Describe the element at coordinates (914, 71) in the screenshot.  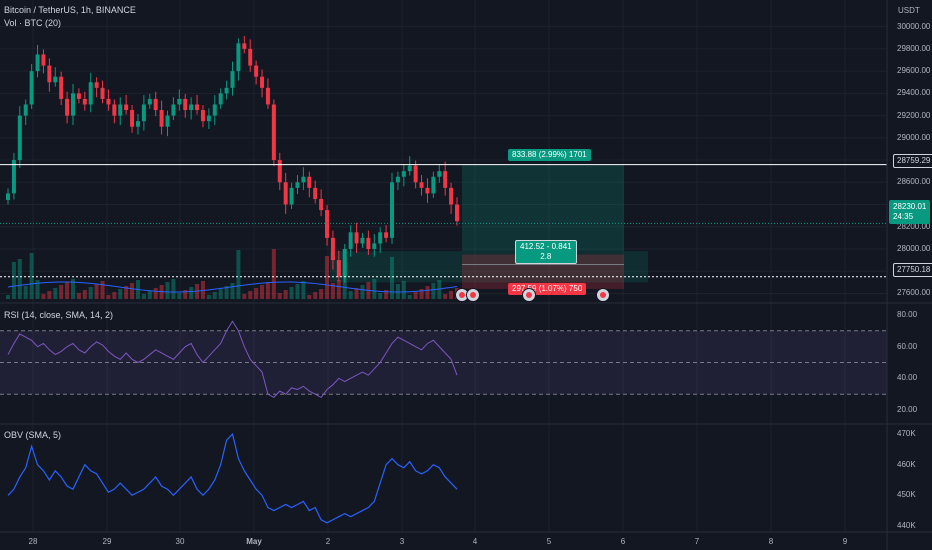
I see `price-tick-label: 29600.00` at that location.